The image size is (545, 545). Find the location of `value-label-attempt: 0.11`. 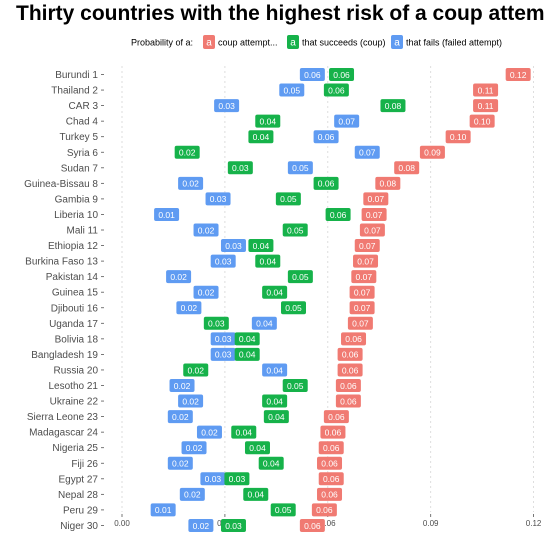

value-label-attempt: 0.11 is located at coordinates (486, 106).